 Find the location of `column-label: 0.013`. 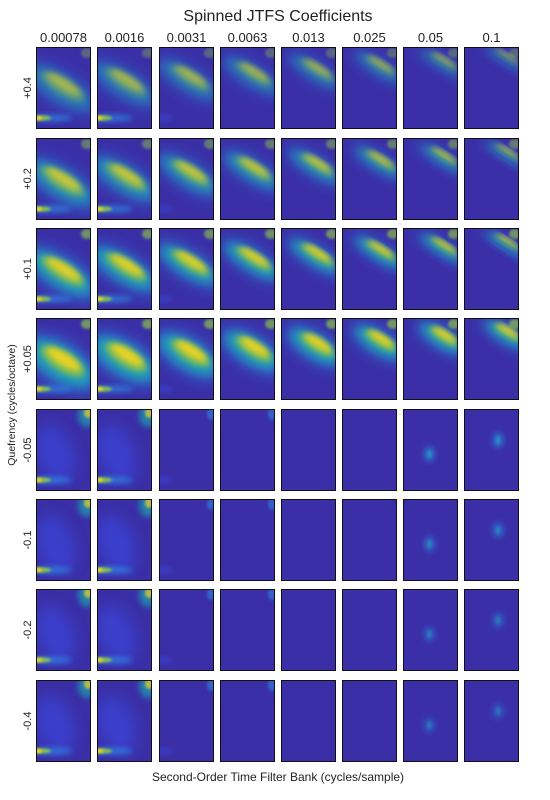

column-label: 0.013 is located at coordinates (308, 37).